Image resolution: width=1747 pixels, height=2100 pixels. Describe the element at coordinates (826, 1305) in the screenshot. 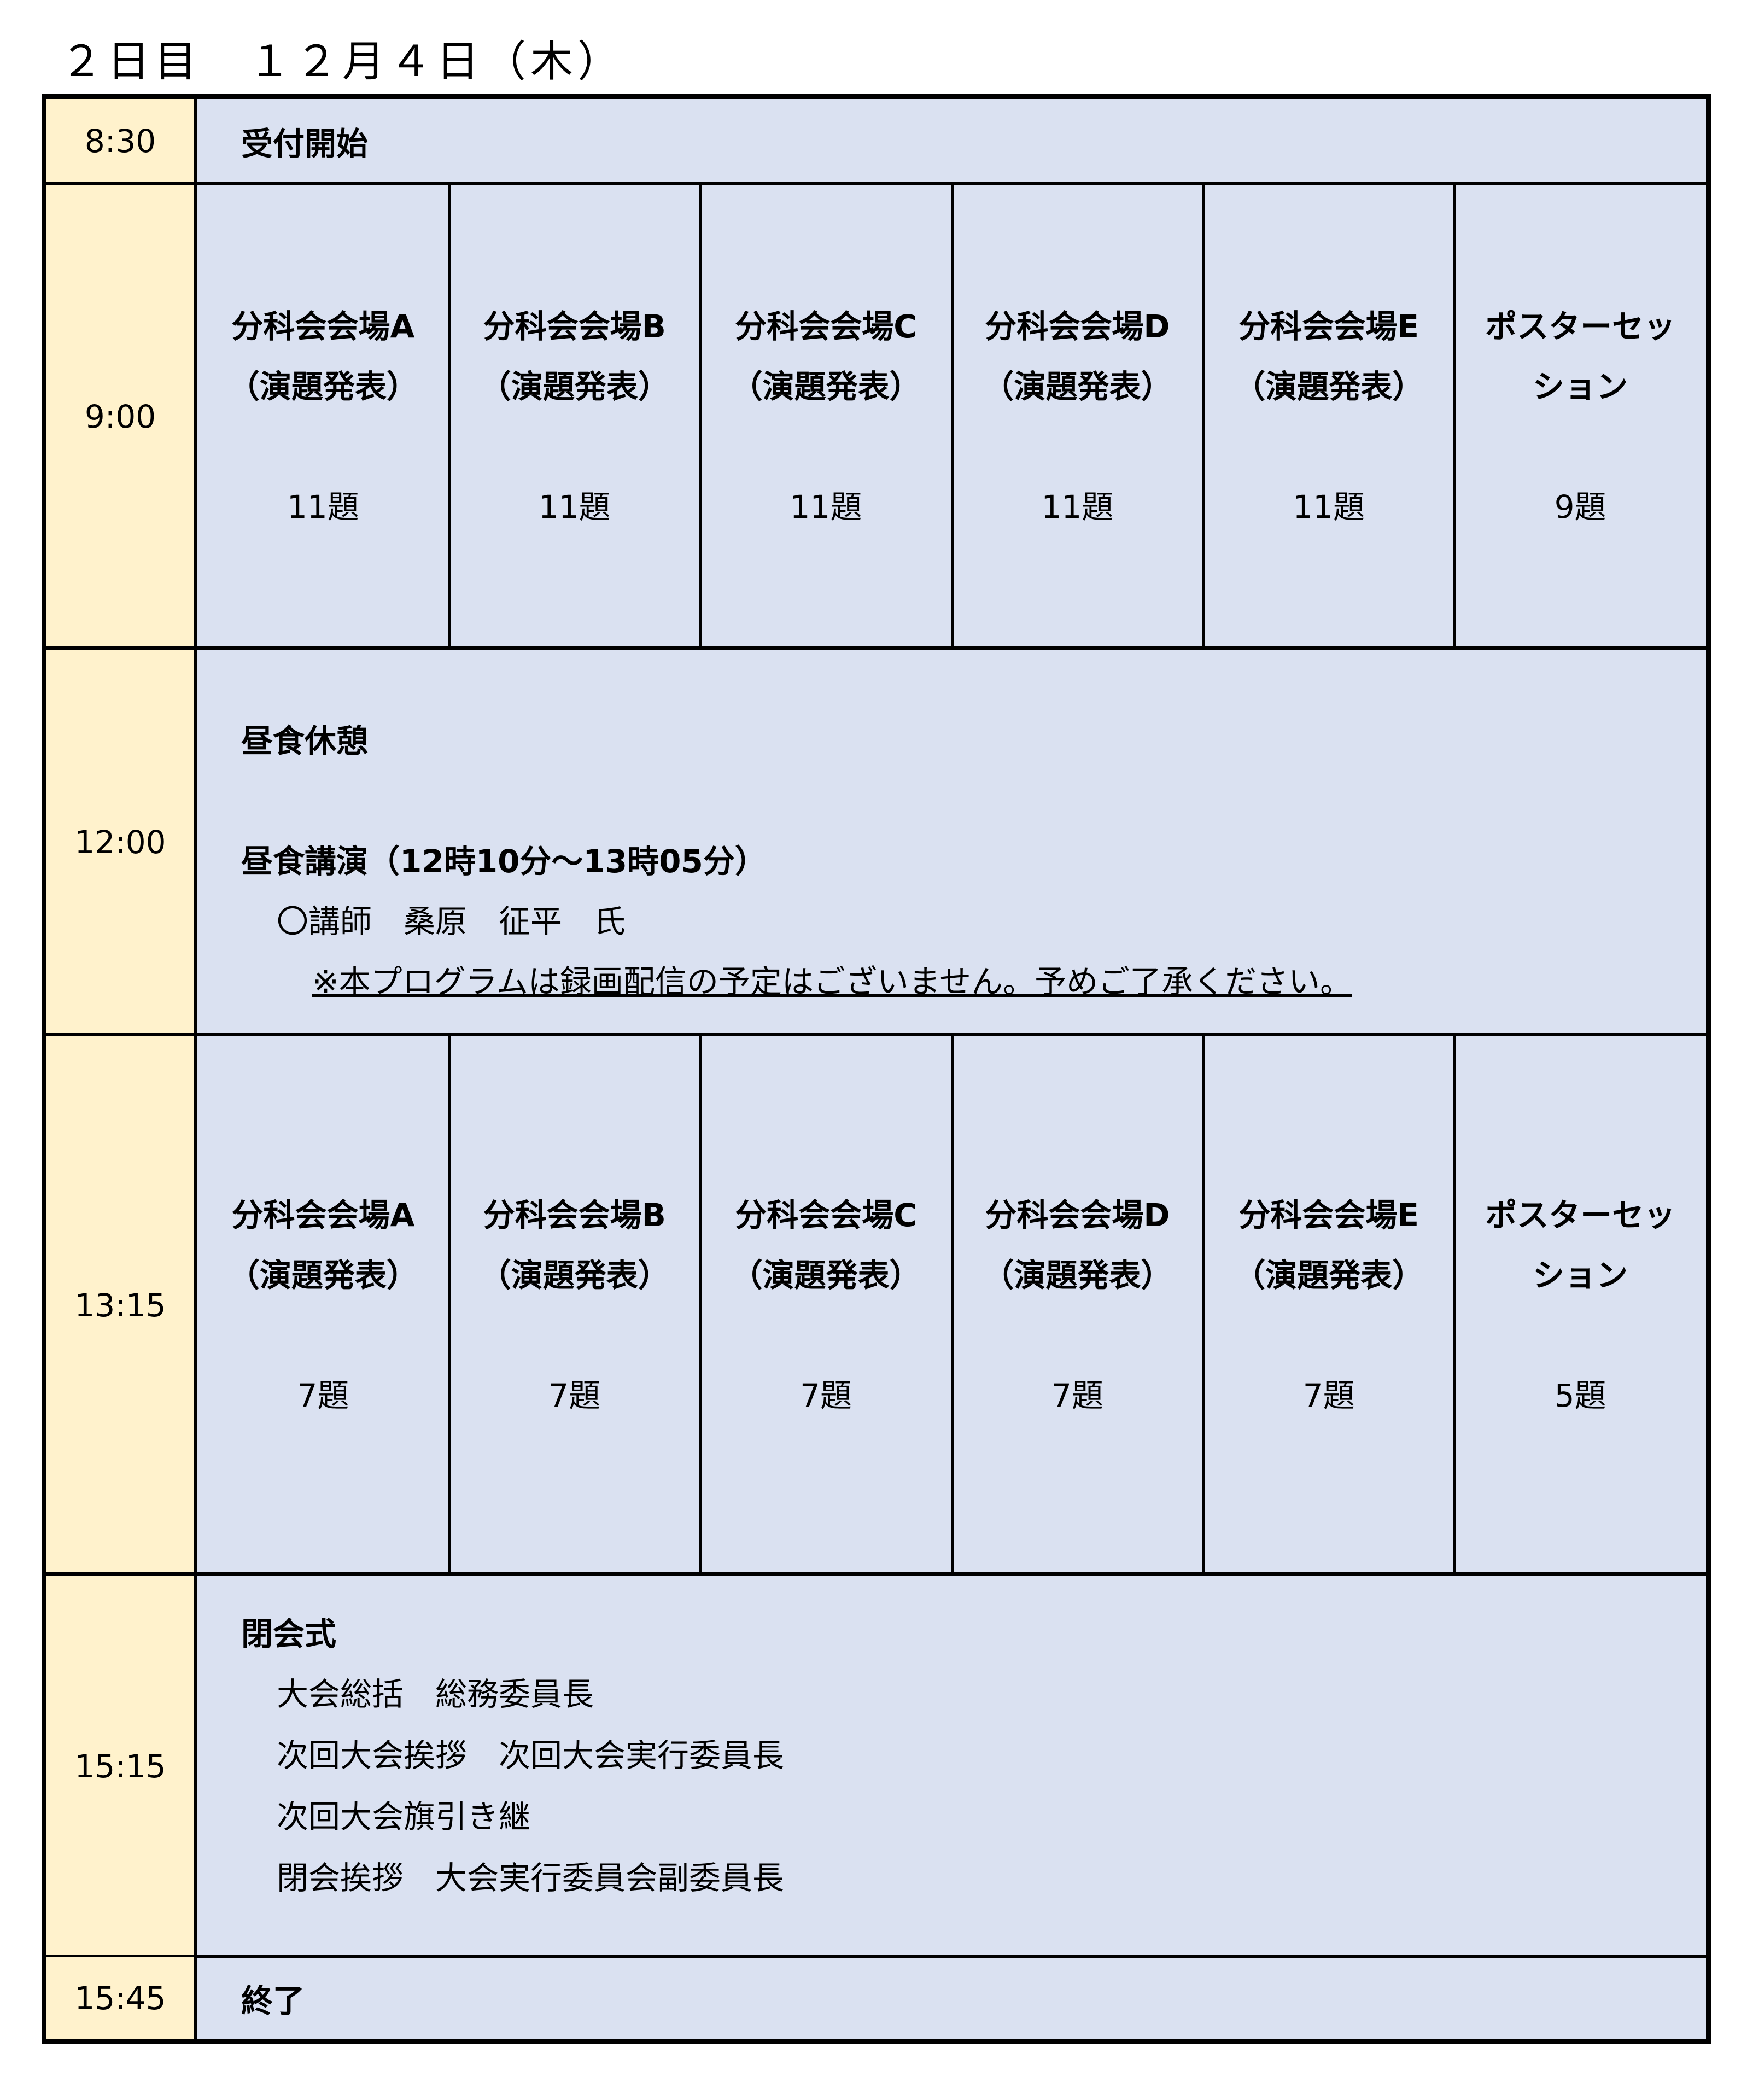

I see `session-cell: 分科会会場C （演題発表） 7題` at that location.